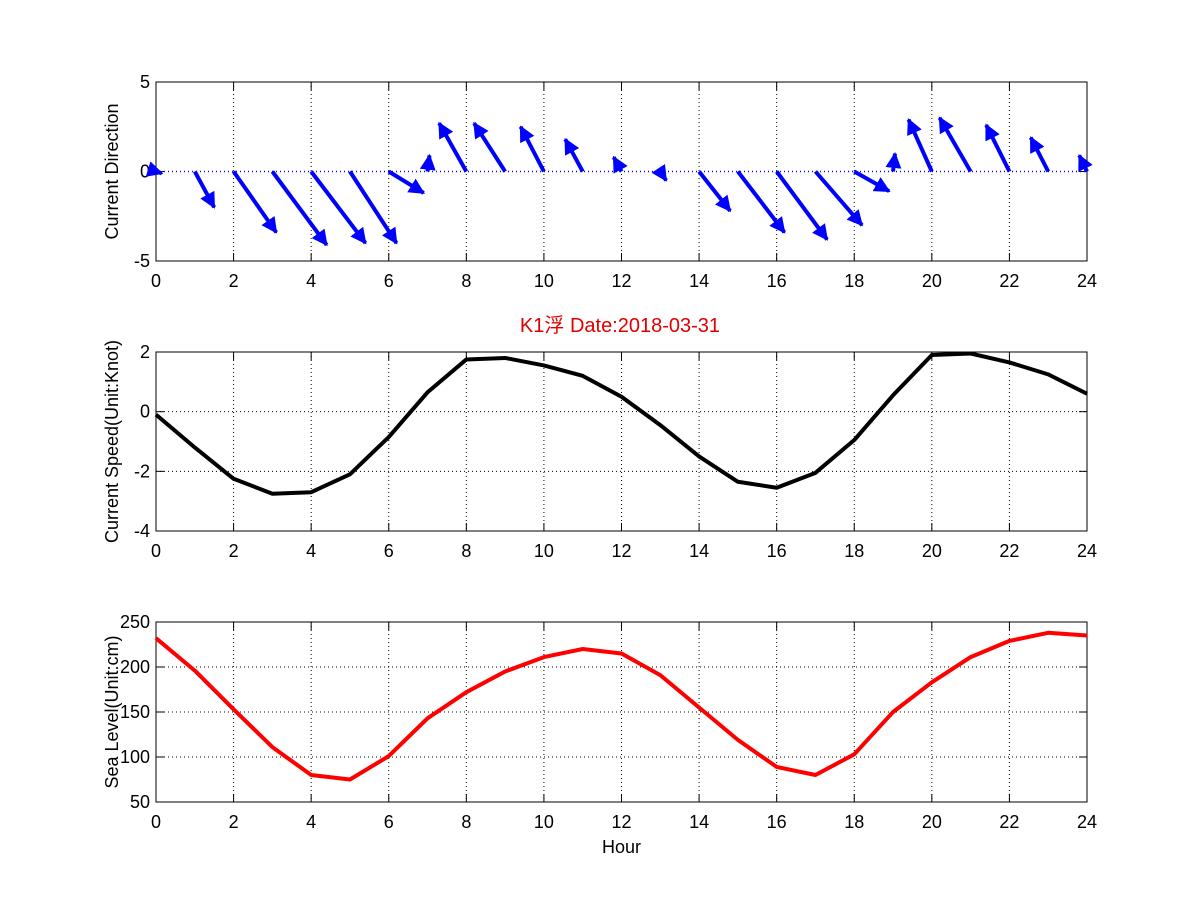 The width and height of the screenshot is (1201, 901). I want to click on y-axis-label: Current Speed(Unit:Knot), so click(112, 441).